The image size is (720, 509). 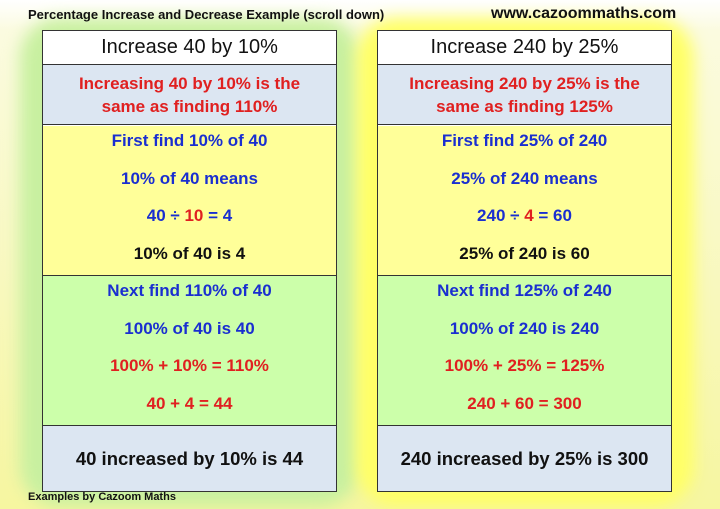 I want to click on step-line: 240 ÷ 4 = 60, so click(x=524, y=216).